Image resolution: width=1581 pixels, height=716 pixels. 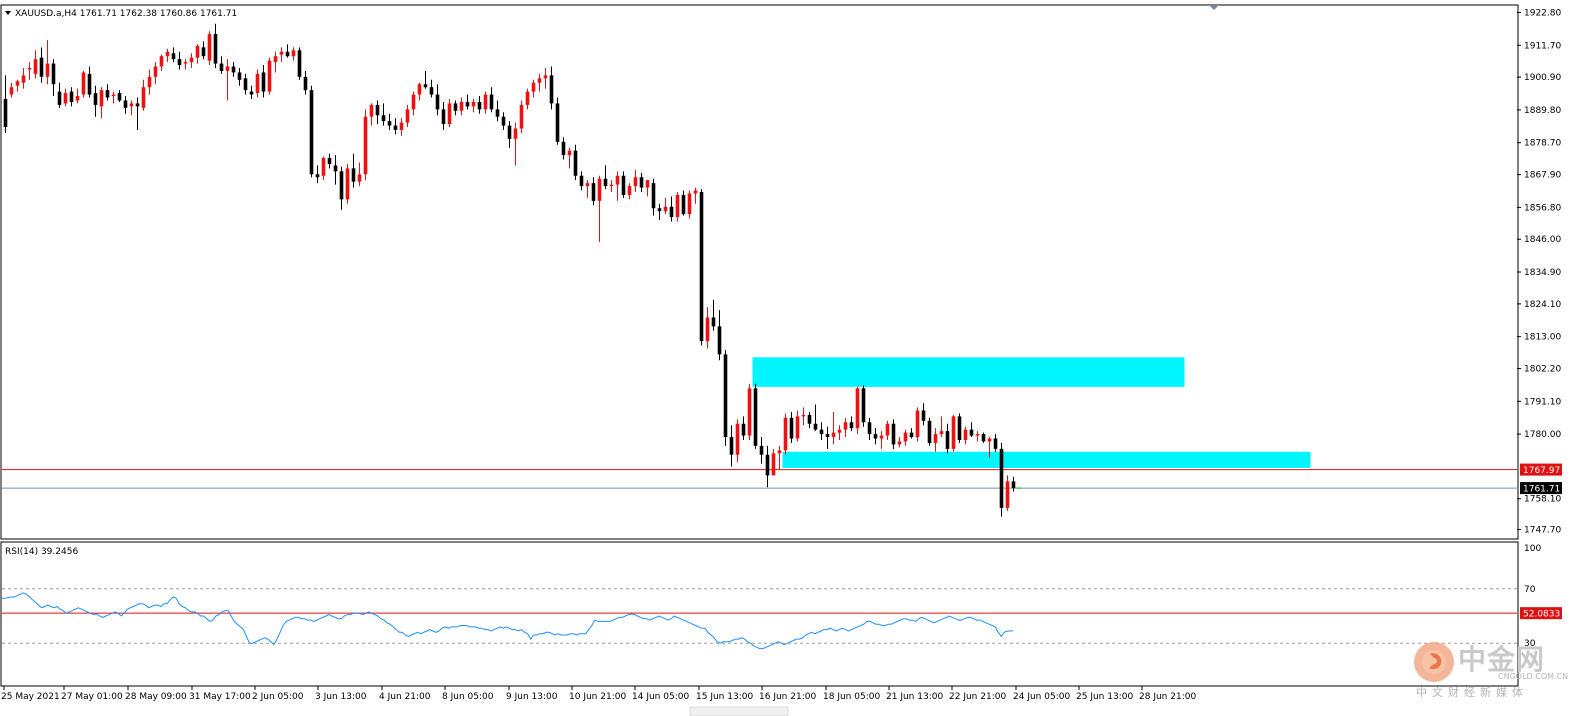 What do you see at coordinates (1434, 662) in the screenshot?
I see `cngold-logo-icon` at bounding box center [1434, 662].